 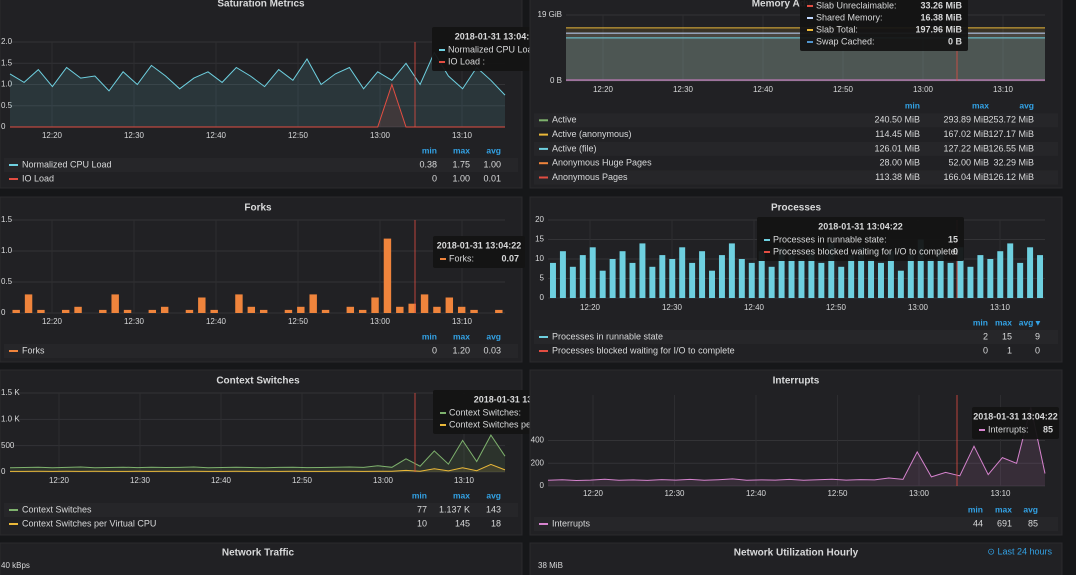 What do you see at coordinates (796, 381) in the screenshot?
I see `panel-title: Interrupts` at bounding box center [796, 381].